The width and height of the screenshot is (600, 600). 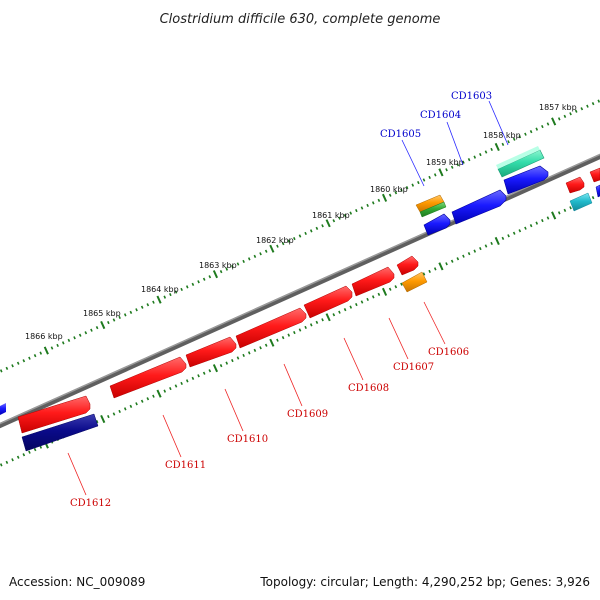 I want to click on gene-label-cd1610: CD1610, so click(x=247, y=439).